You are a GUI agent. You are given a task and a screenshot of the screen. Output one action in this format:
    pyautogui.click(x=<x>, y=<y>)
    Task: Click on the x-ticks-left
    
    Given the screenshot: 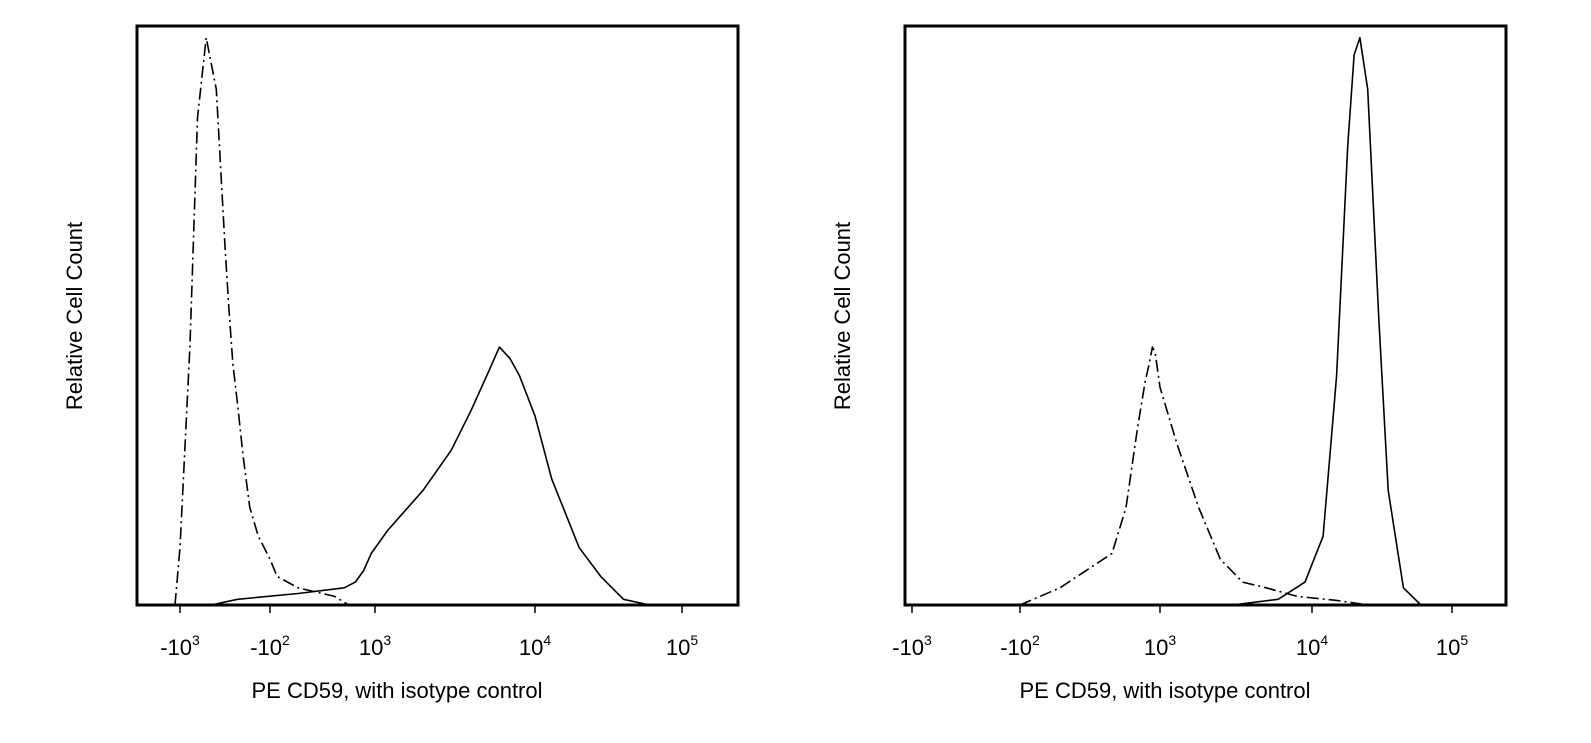 What is the action you would take?
    pyautogui.click(x=431, y=609)
    